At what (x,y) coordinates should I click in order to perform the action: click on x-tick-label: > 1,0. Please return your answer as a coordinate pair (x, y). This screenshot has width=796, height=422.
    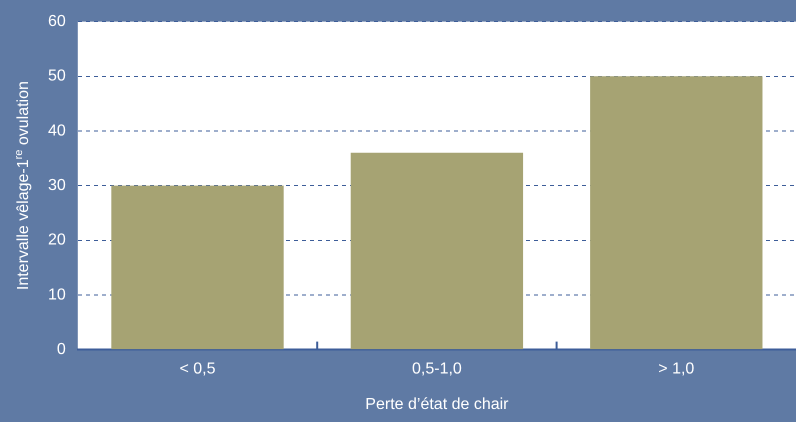
    Looking at the image, I should click on (676, 369).